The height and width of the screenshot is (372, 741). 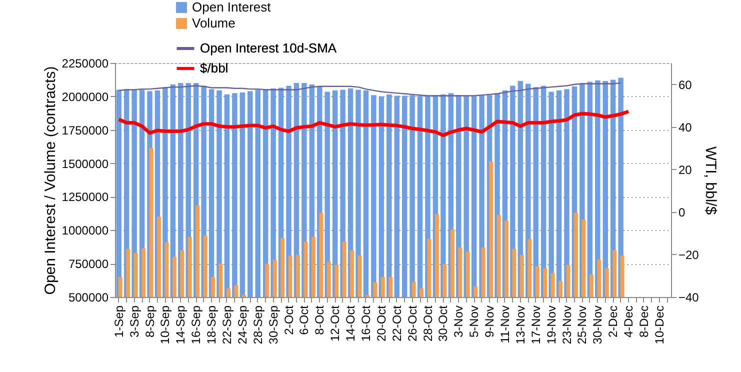 I want to click on y-tick-label: 2250000, so click(x=85, y=63).